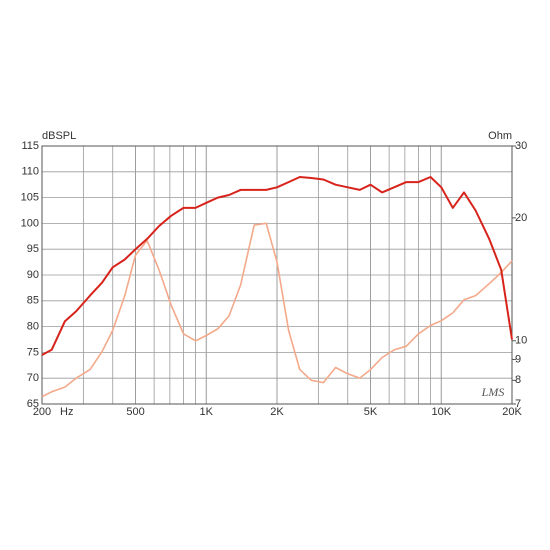  Describe the element at coordinates (512, 412) in the screenshot. I see `x-tick-label: 20K` at that location.